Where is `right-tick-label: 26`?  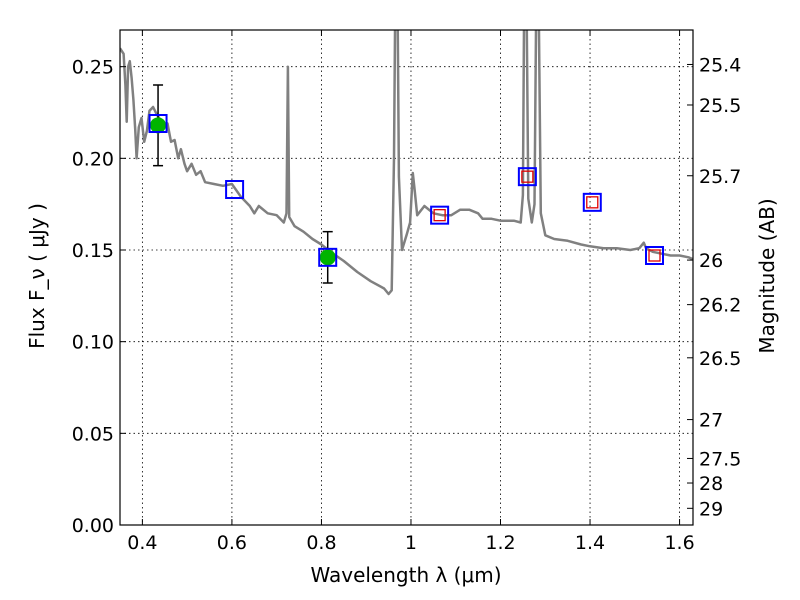 right-tick-label: 26 is located at coordinates (711, 261).